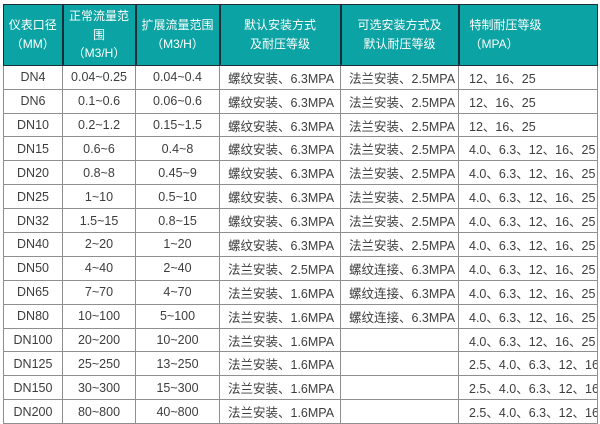 The width and height of the screenshot is (600, 424). I want to click on cell-extended-flow: 0.04~0.4, so click(177, 77).